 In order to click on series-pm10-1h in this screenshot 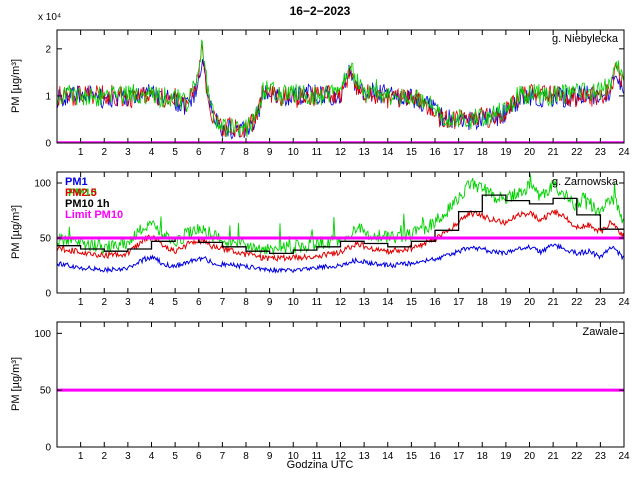, I will do `click(340, 224)`.